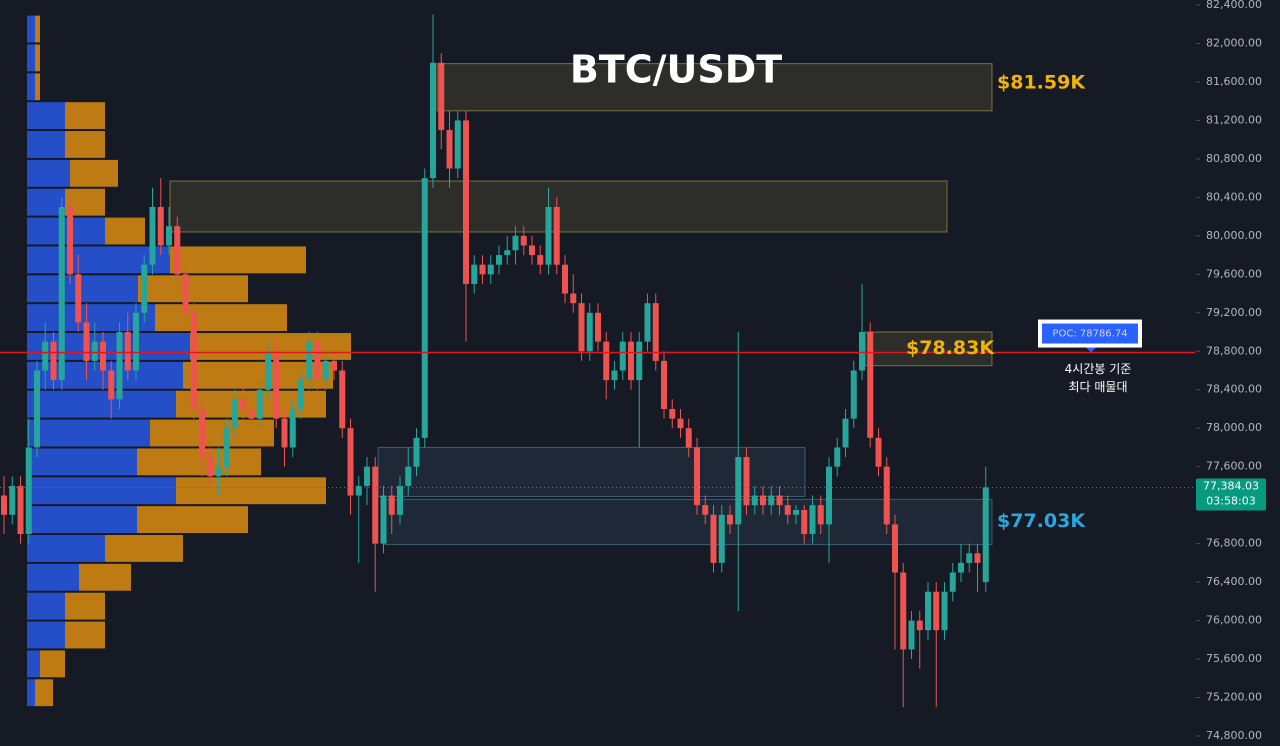 The image size is (1280, 746). Describe the element at coordinates (1098, 369) in the screenshot. I see `poc-note: 4시간봉 기준` at that location.